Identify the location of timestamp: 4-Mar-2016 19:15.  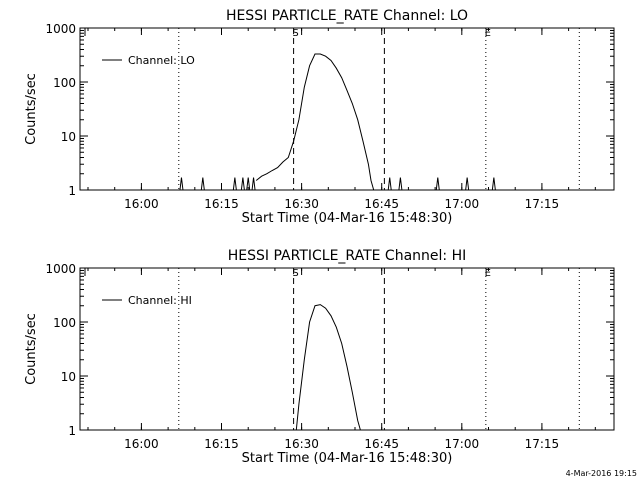
(601, 473).